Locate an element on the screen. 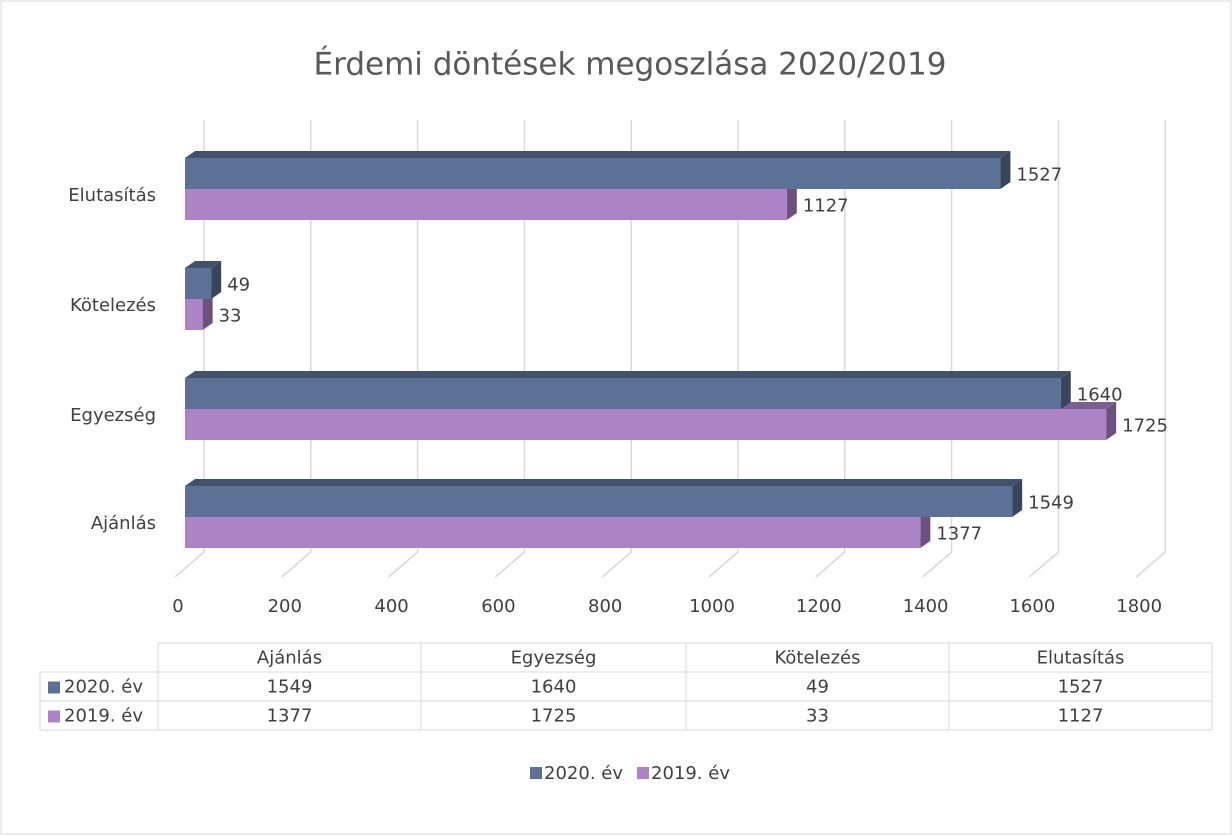  y-tick-label: Egyezség is located at coordinates (113, 415).